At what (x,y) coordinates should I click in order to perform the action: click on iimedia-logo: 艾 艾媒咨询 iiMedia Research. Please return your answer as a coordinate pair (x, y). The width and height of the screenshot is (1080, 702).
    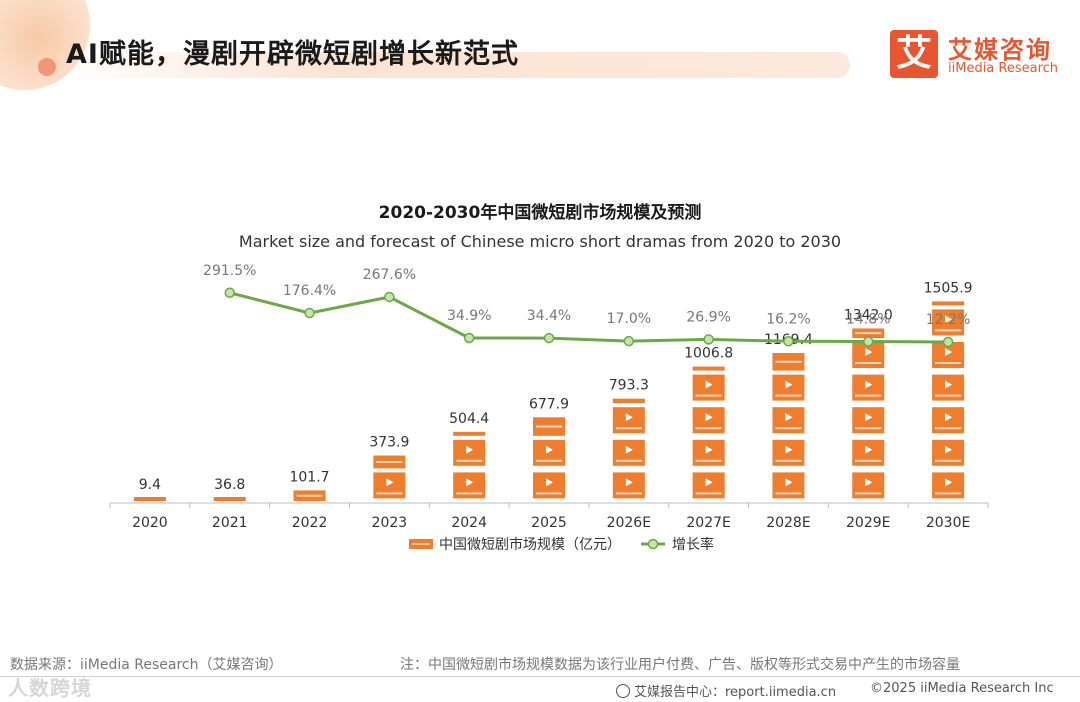
    Looking at the image, I should click on (980, 56).